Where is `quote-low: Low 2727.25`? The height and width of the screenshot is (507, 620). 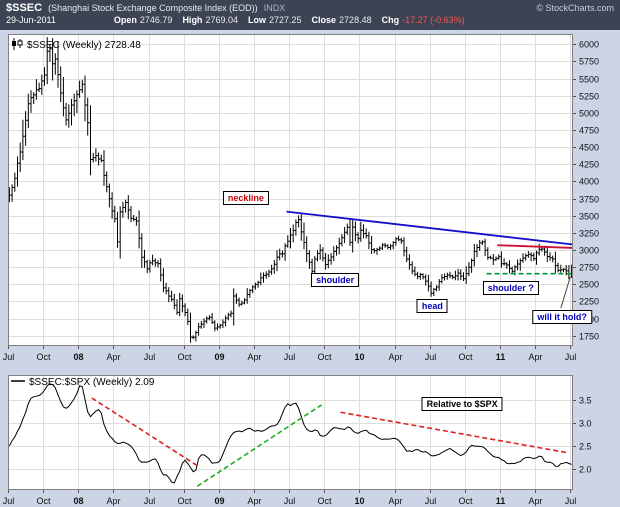 quote-low: Low 2727.25 is located at coordinates (275, 20).